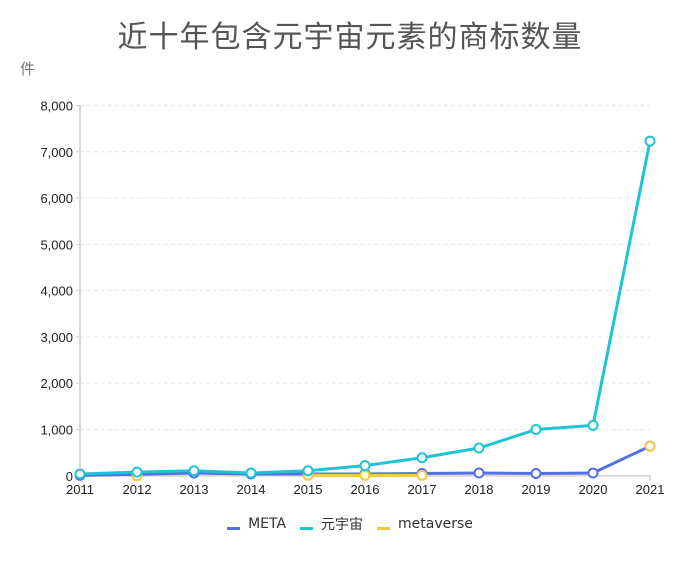 Image resolution: width=700 pixels, height=576 pixels. I want to click on chart-title: 近十年包含元宇宙元素的商标数量, so click(350, 37).